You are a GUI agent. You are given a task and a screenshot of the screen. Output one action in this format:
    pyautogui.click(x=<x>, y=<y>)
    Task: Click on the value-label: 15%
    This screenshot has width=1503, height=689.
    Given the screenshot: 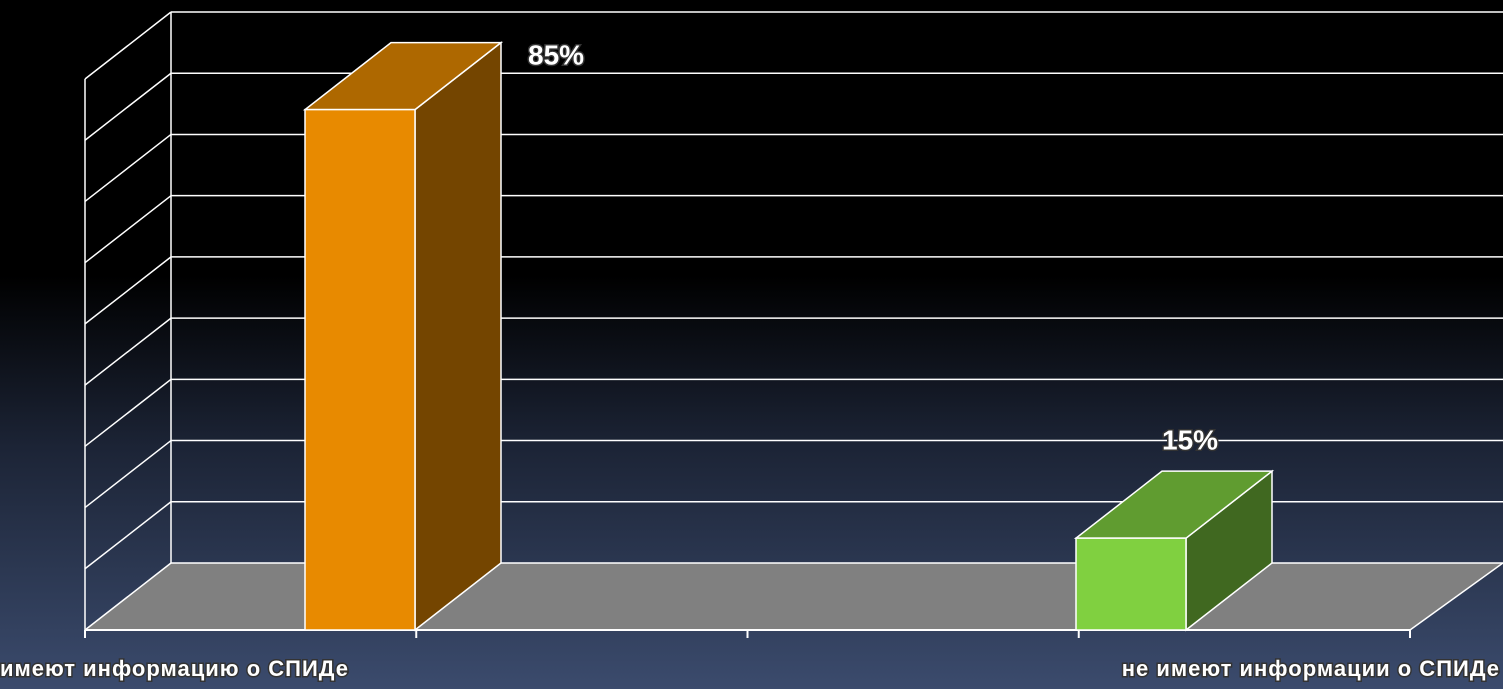 What is the action you would take?
    pyautogui.click(x=1190, y=439)
    